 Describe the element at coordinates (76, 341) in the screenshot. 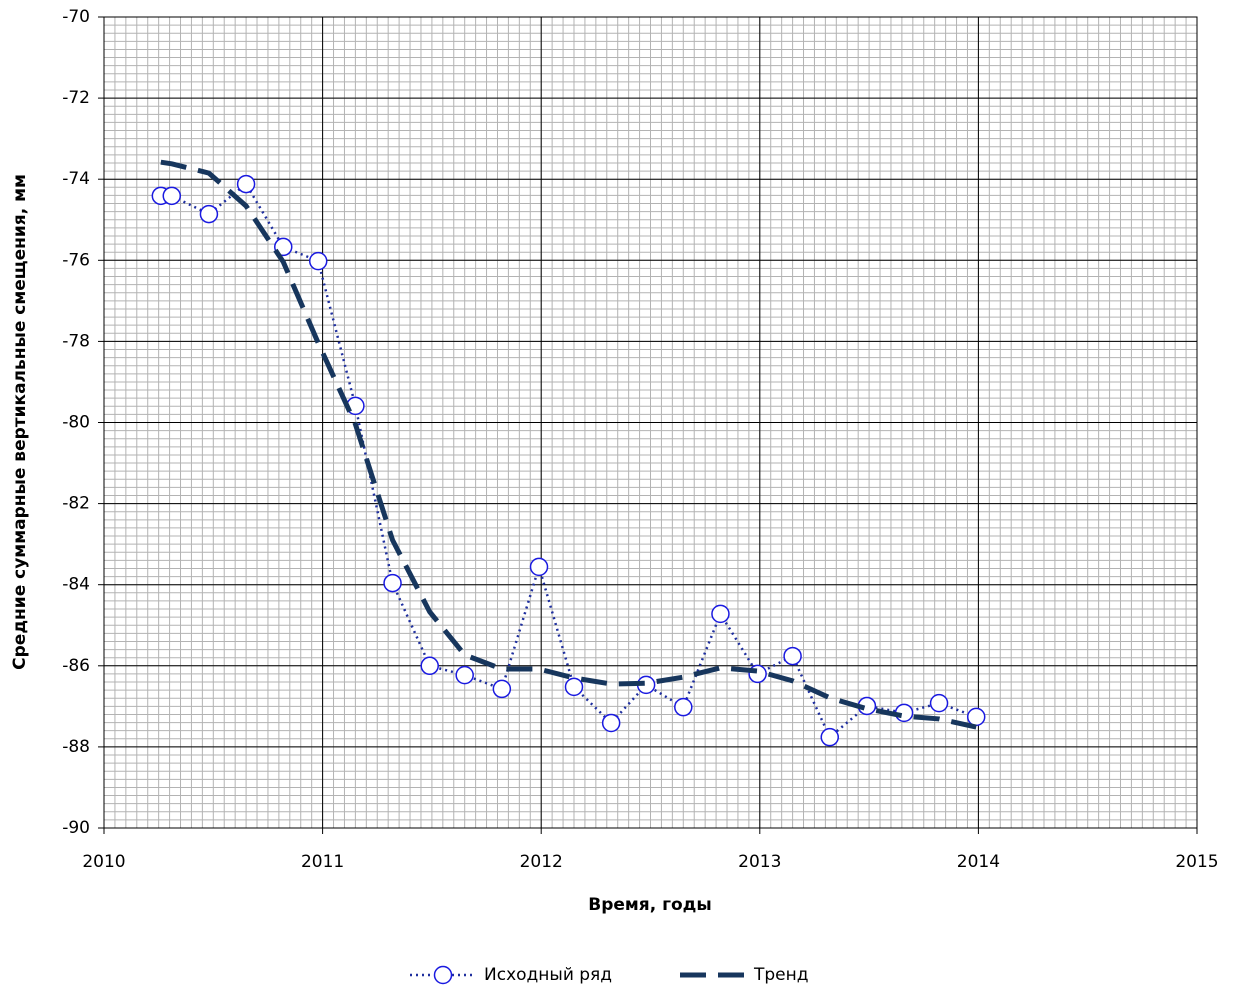

I see `y-tick-label: -78` at that location.